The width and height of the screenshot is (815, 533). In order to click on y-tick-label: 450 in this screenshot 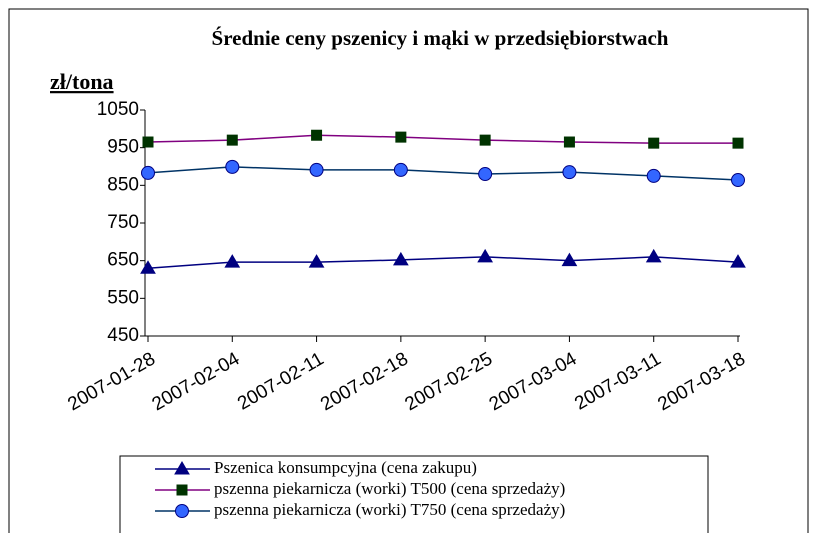, I will do `click(123, 335)`.